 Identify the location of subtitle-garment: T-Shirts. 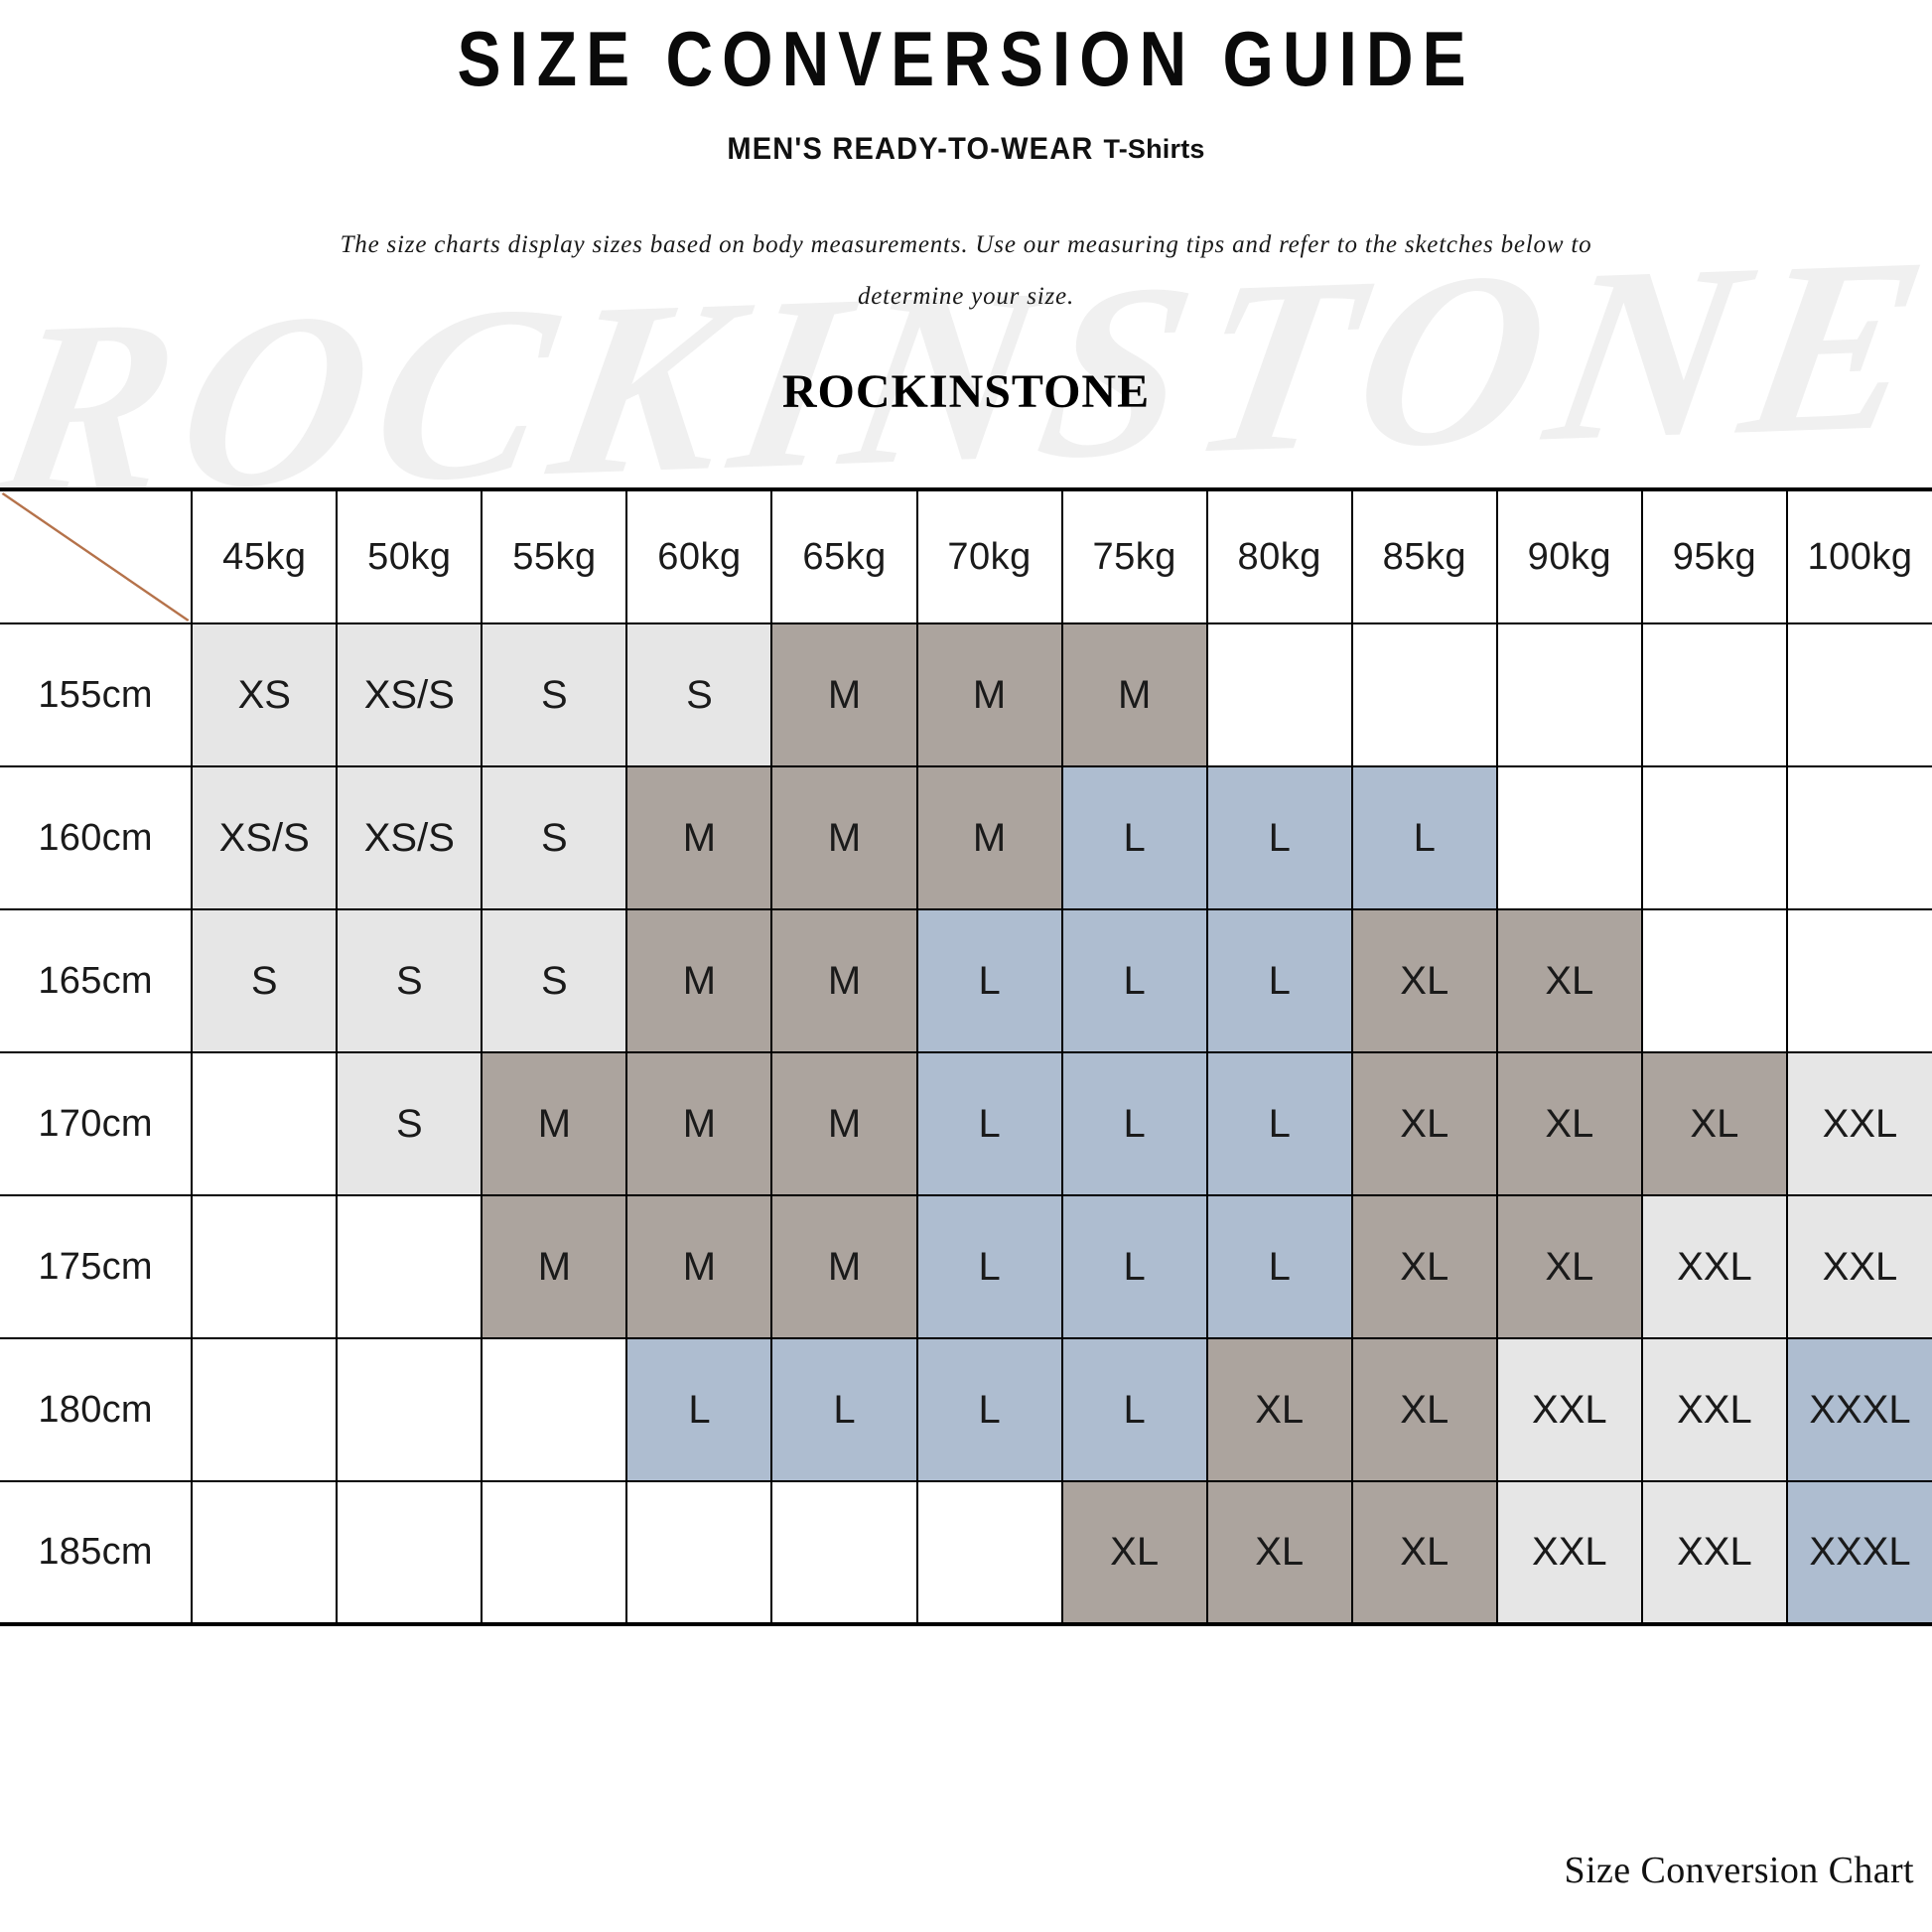
(1154, 149).